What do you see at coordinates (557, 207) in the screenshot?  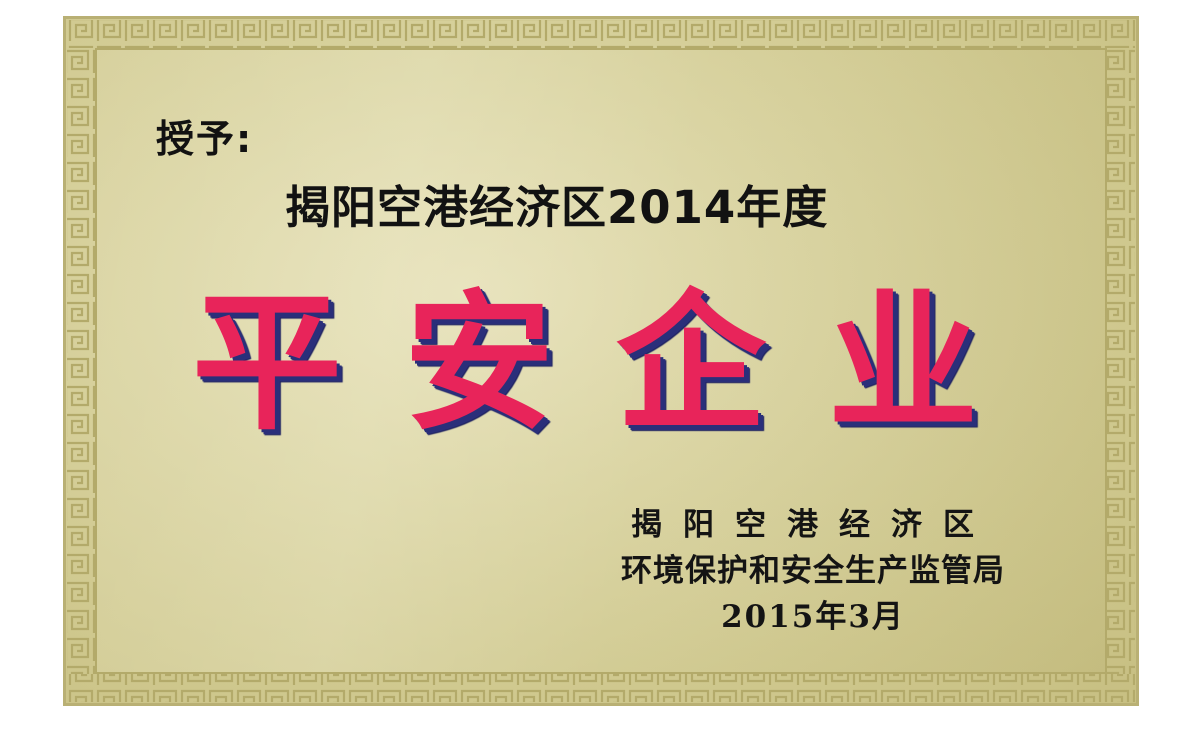 I see `recipient-name: 揭阳空港经济区2014年度` at bounding box center [557, 207].